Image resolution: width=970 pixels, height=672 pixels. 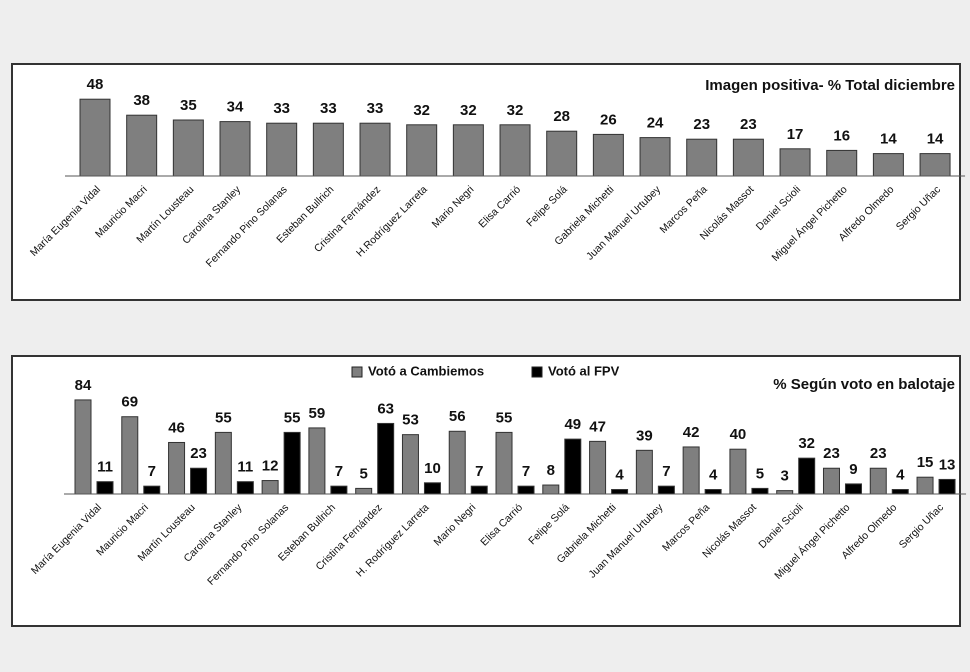 I want to click on data-label: 3, so click(x=785, y=476).